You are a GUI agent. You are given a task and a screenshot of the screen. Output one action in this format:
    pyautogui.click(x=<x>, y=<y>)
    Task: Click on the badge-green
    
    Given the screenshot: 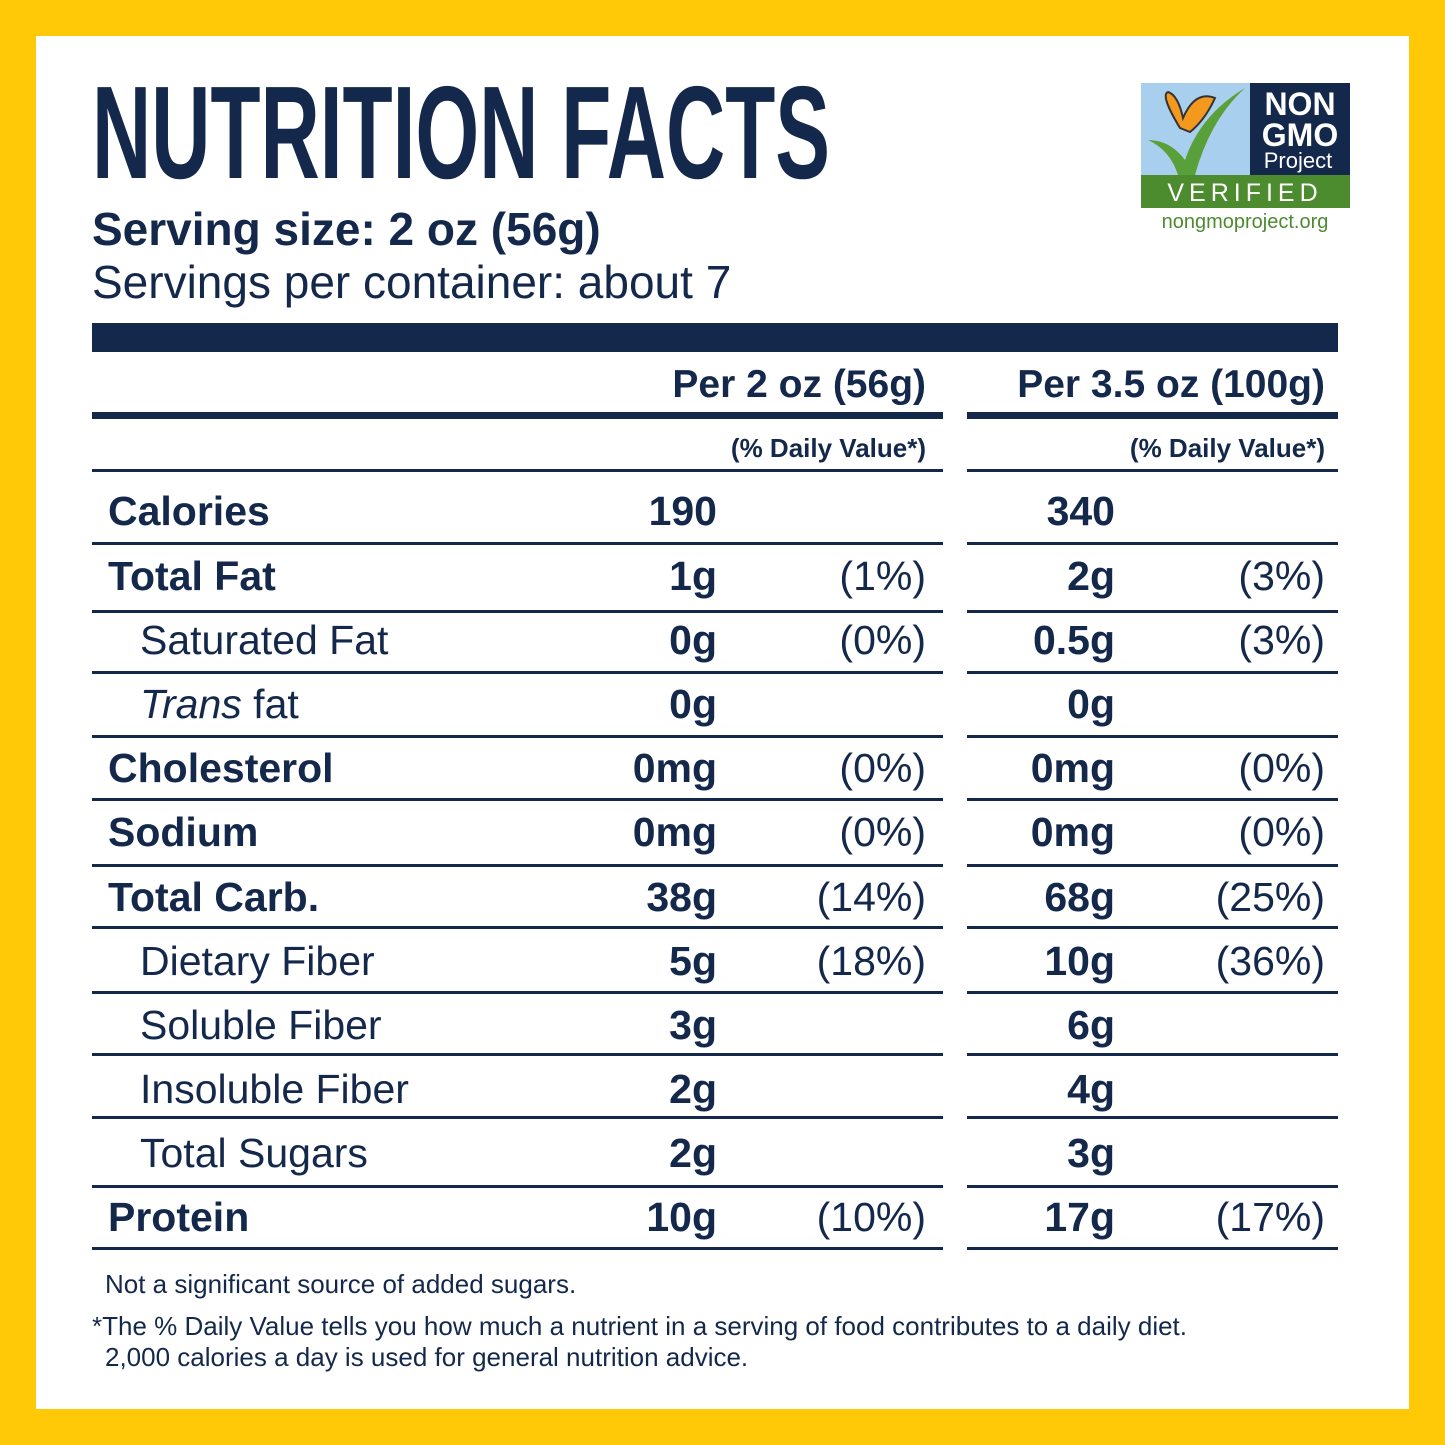 What is the action you would take?
    pyautogui.click(x=1245, y=191)
    